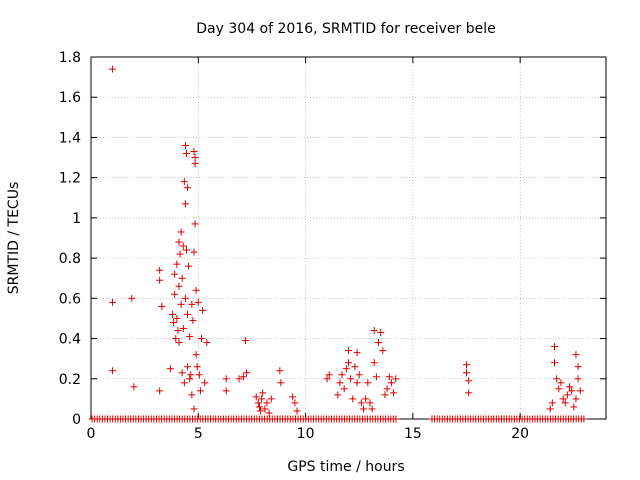  I want to click on x-tick-label: 15, so click(413, 434).